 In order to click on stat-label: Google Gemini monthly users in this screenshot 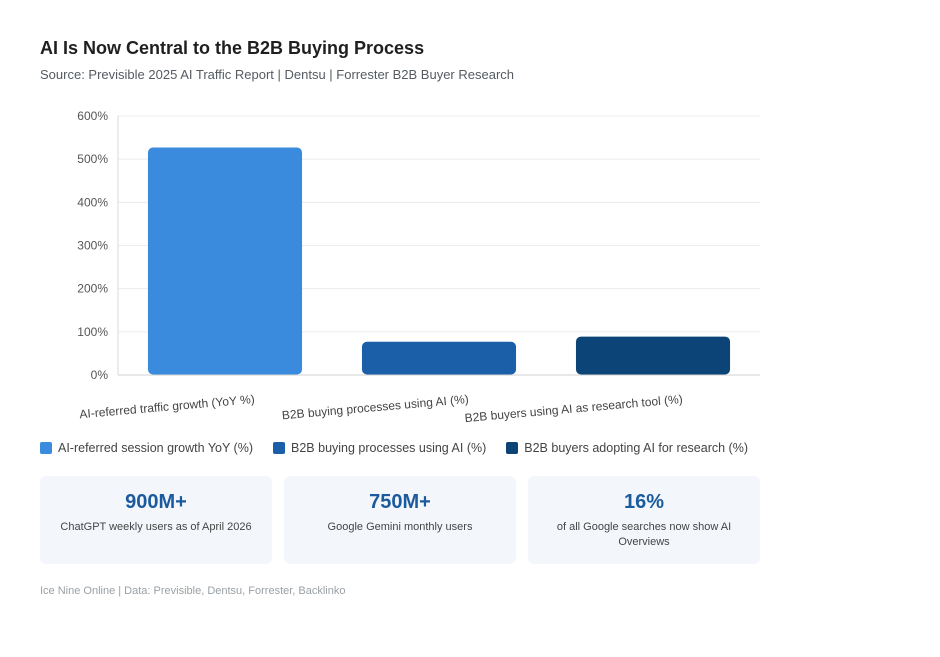, I will do `click(400, 527)`.